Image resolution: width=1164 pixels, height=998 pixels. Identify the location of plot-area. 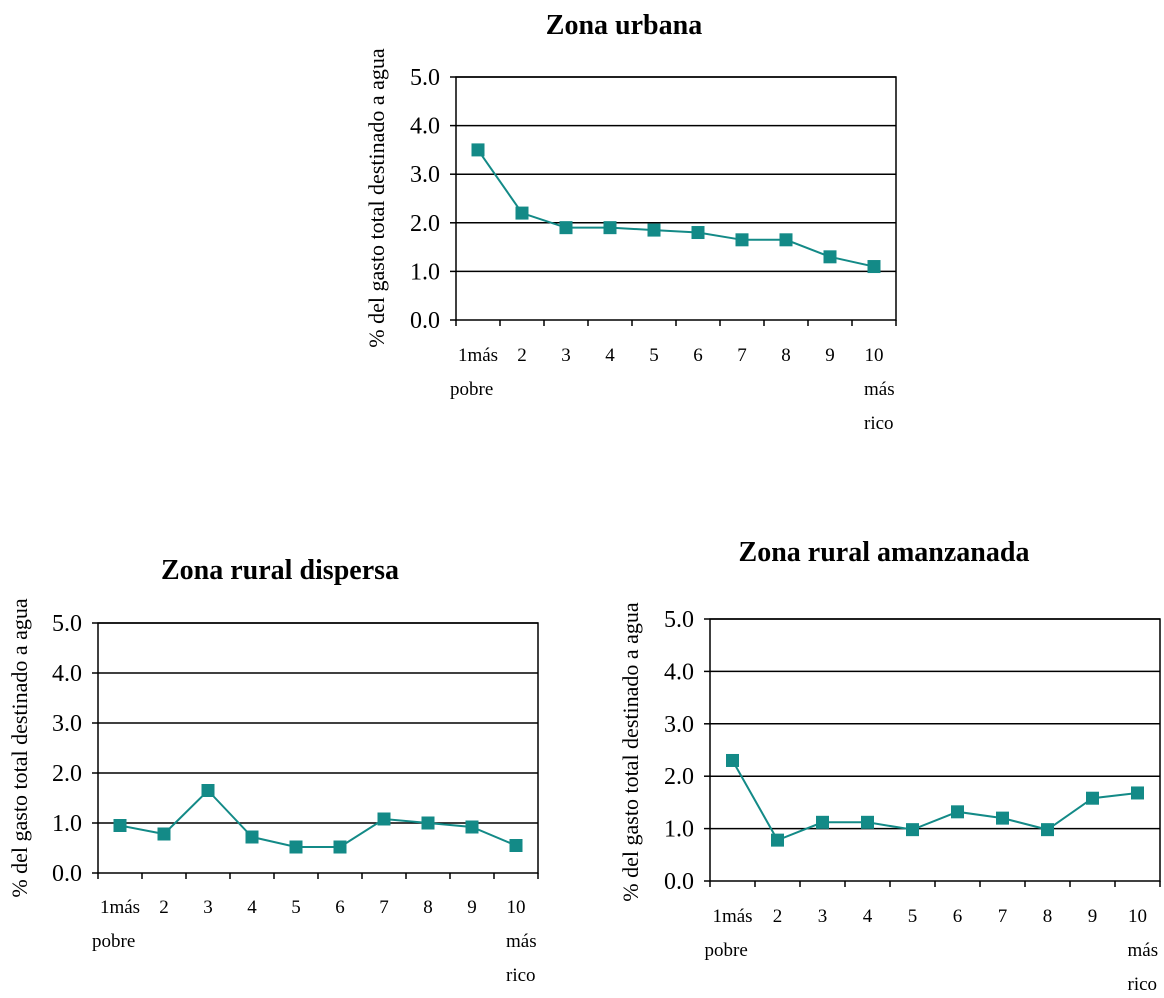
(676, 198).